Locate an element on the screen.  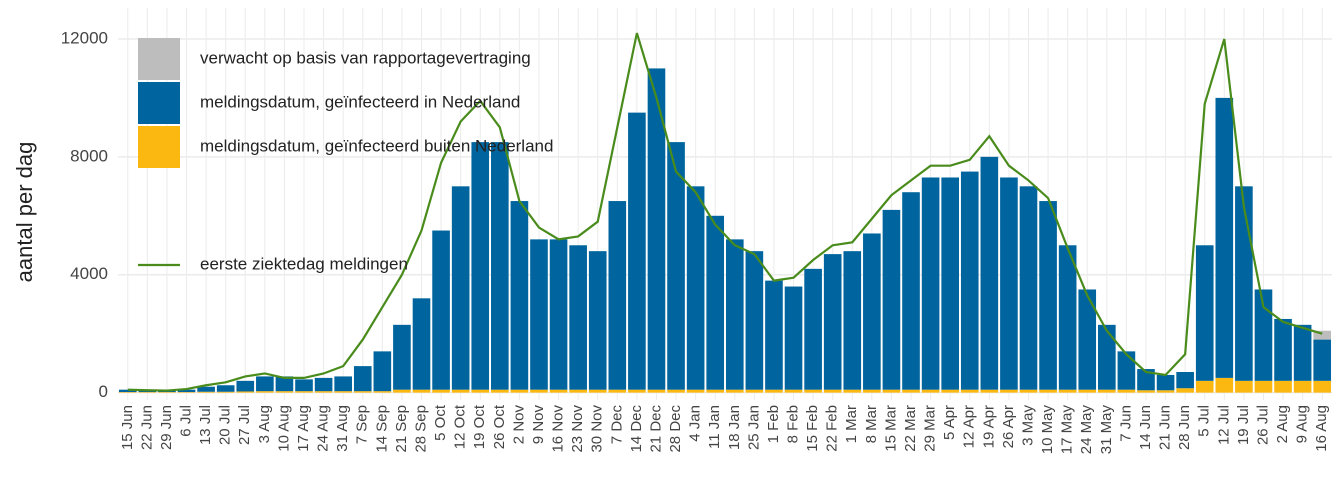
x-tick-label: 7 Sep is located at coordinates (362, 424).